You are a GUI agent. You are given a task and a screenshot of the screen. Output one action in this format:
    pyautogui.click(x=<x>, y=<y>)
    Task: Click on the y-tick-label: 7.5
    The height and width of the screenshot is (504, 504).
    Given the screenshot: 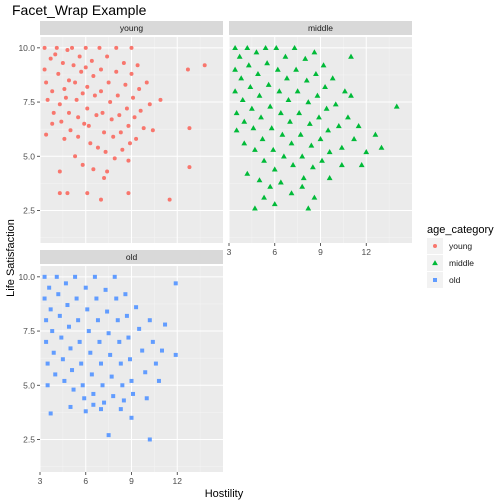 What is the action you would take?
    pyautogui.click(x=29, y=331)
    